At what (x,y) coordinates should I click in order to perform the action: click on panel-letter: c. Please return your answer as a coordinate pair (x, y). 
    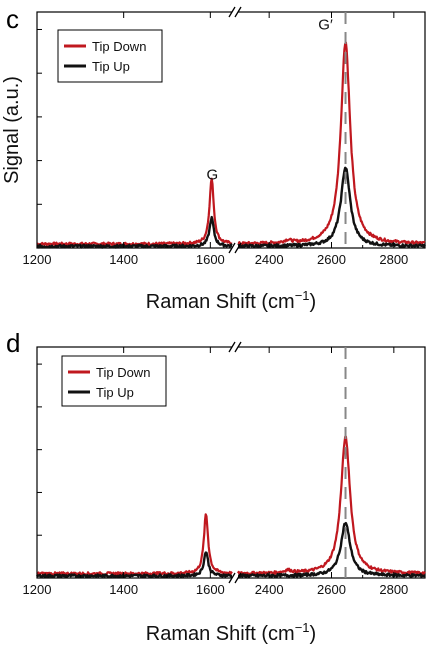
    Looking at the image, I should click on (12, 19).